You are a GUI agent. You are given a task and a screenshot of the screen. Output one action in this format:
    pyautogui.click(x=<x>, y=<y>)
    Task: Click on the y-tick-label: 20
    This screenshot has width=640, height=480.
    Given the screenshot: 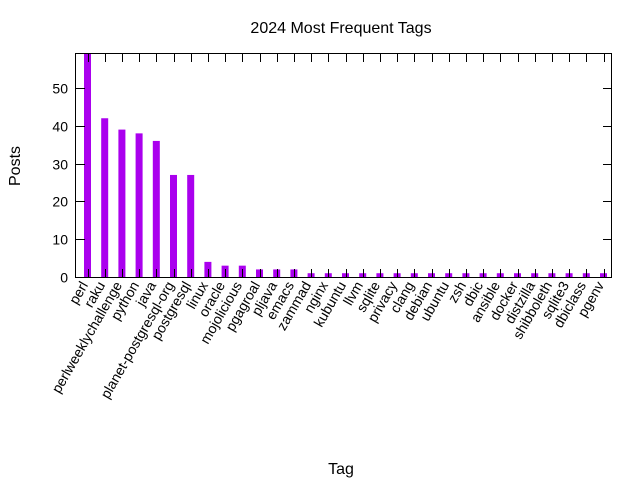 What is the action you would take?
    pyautogui.click(x=60, y=202)
    